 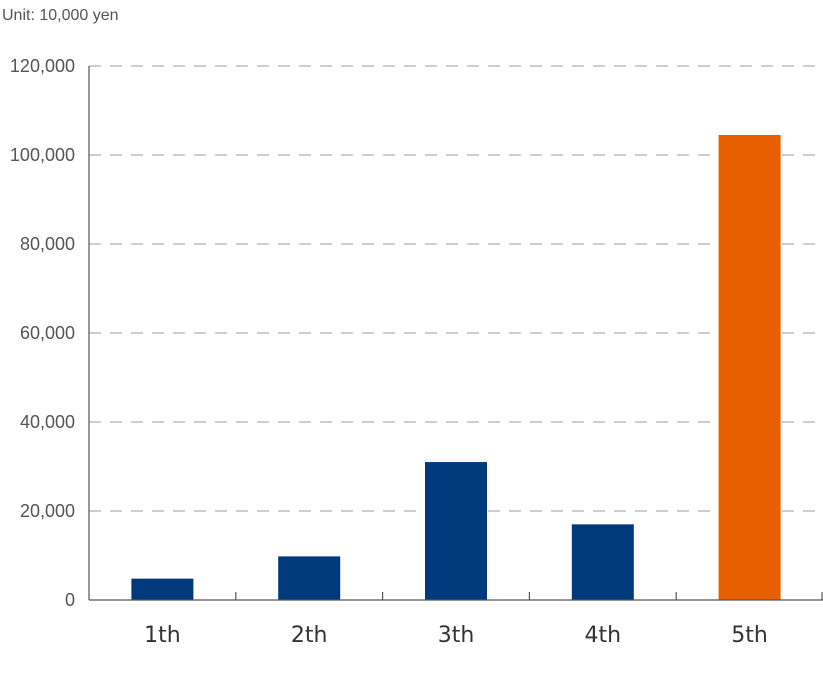 I want to click on y-tick-label: 40,000, so click(x=47, y=422).